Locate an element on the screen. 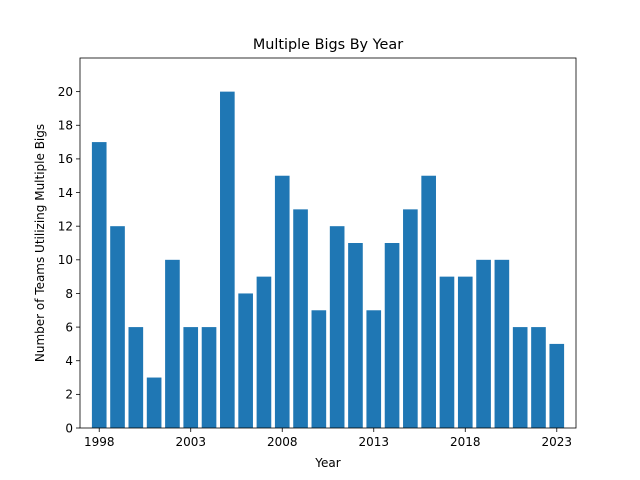 The width and height of the screenshot is (640, 480). bar-2015 is located at coordinates (410, 318).